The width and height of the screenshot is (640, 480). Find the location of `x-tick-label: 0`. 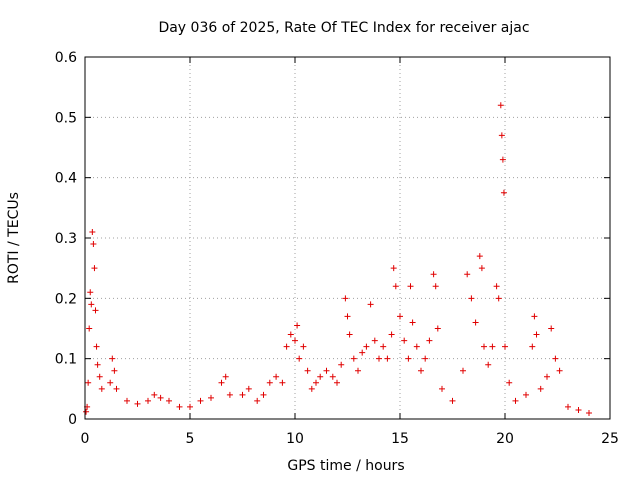

x-tick-label: 0 is located at coordinates (85, 439).